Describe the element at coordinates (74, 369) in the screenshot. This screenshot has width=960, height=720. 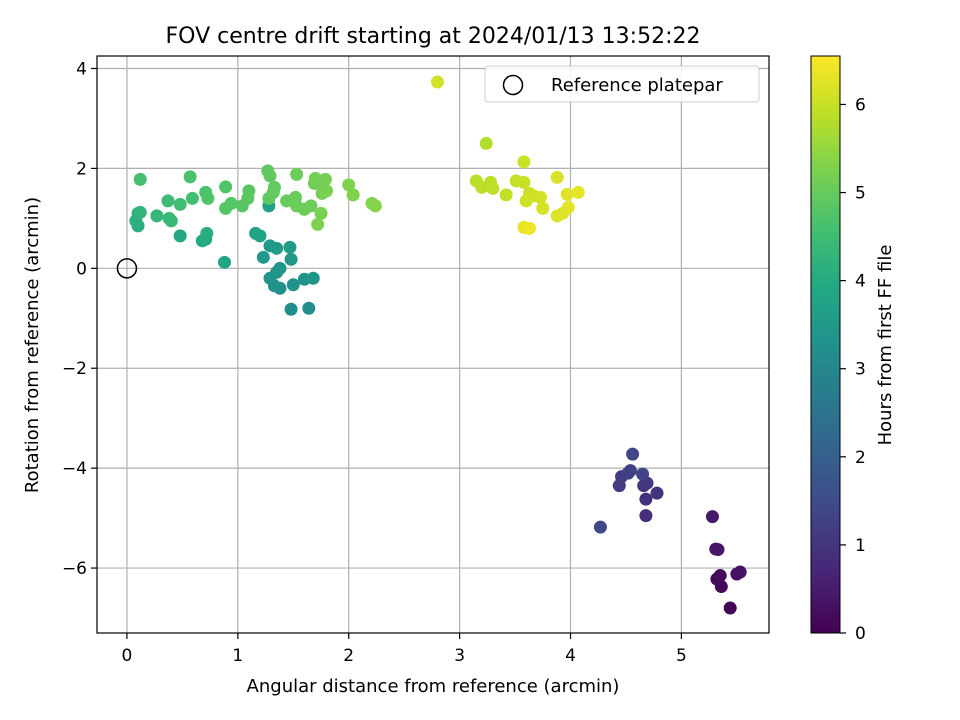
I see `y-tick-label: −2` at that location.